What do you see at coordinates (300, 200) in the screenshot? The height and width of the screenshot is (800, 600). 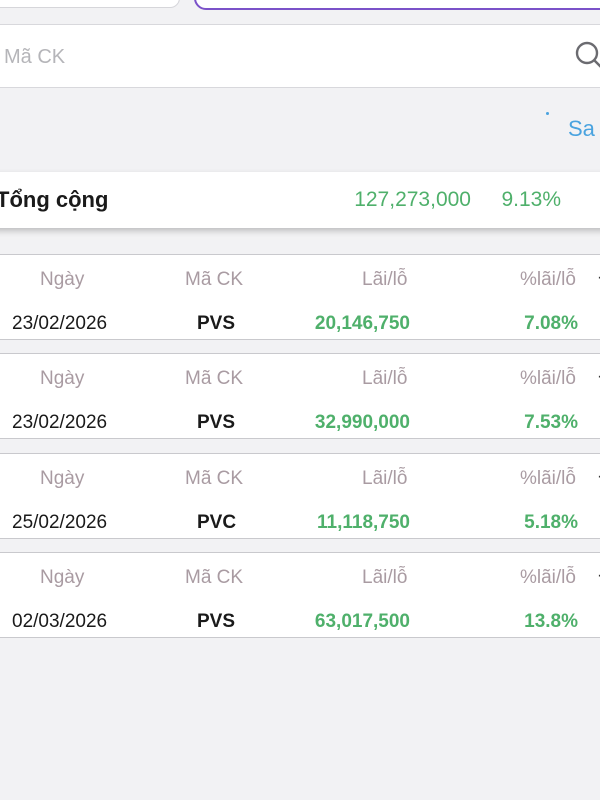 I see `total-summary-card: Tổng cộng 127,273,000 9.13%` at bounding box center [300, 200].